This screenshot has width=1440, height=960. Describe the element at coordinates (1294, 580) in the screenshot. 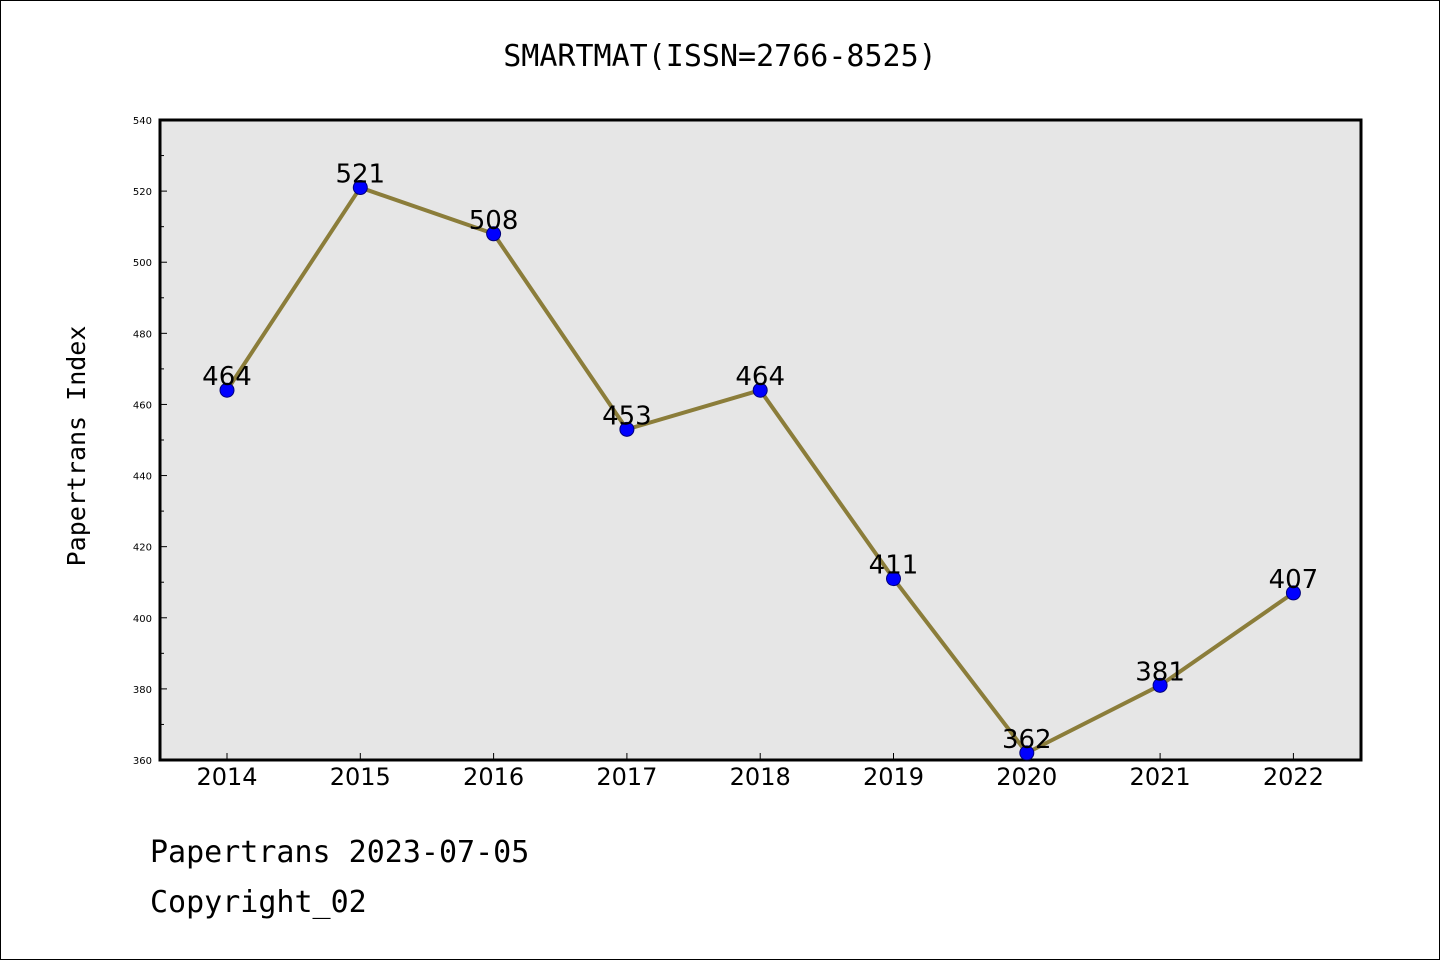

I see `data-label: 407` at that location.